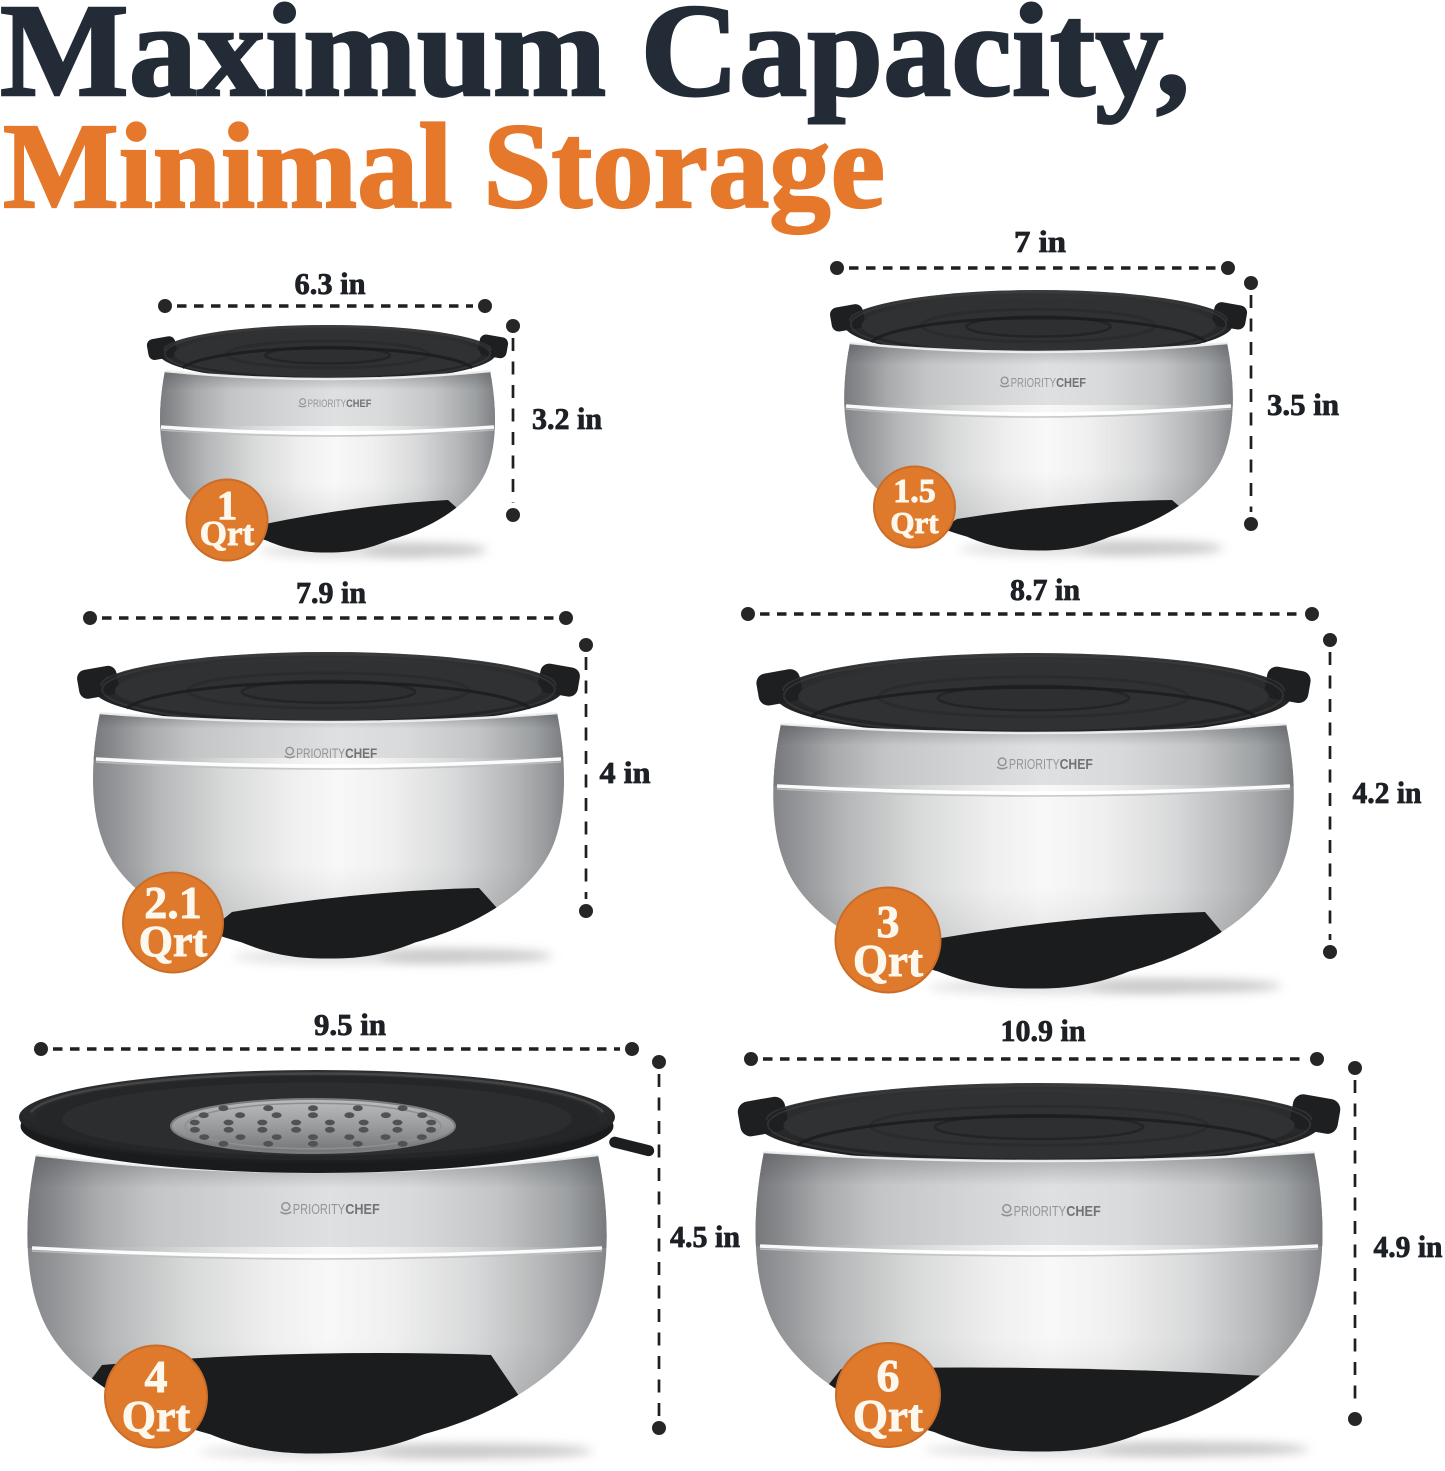  What do you see at coordinates (1303, 404) in the screenshot?
I see `svg-text: 3.5 in` at bounding box center [1303, 404].